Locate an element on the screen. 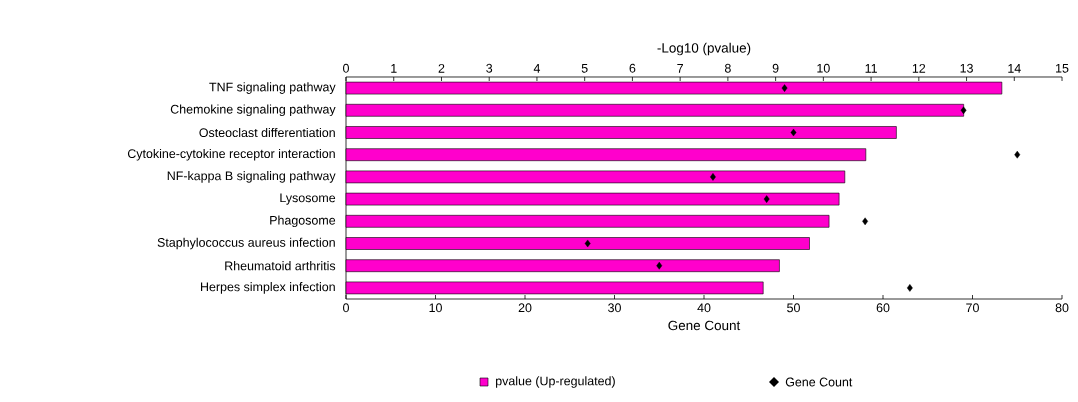 The width and height of the screenshot is (1078, 402). x2-tick-label: 5 is located at coordinates (584, 68).